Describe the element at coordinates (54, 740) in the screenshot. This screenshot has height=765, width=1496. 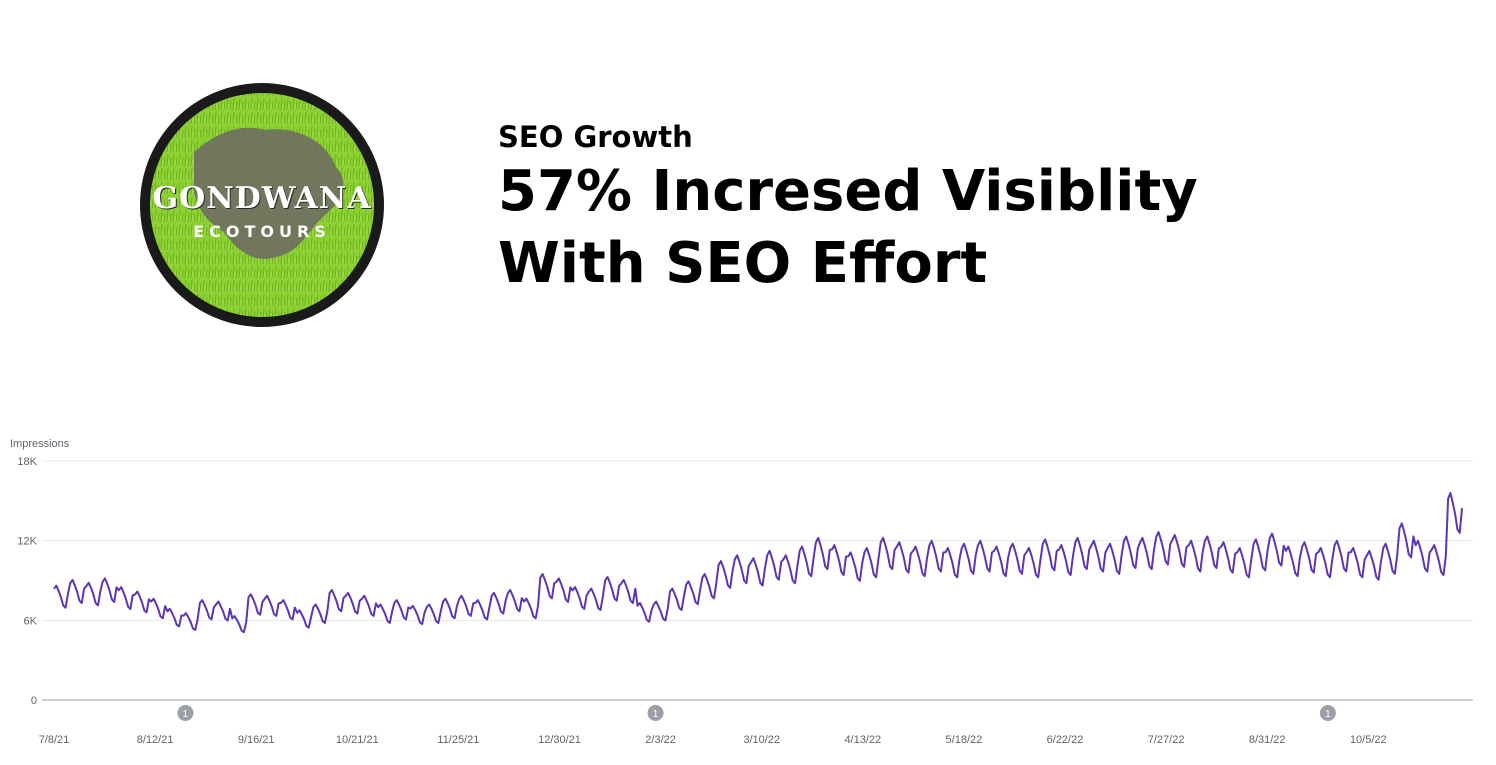
I see `x-tick-label: 7/8/21` at that location.